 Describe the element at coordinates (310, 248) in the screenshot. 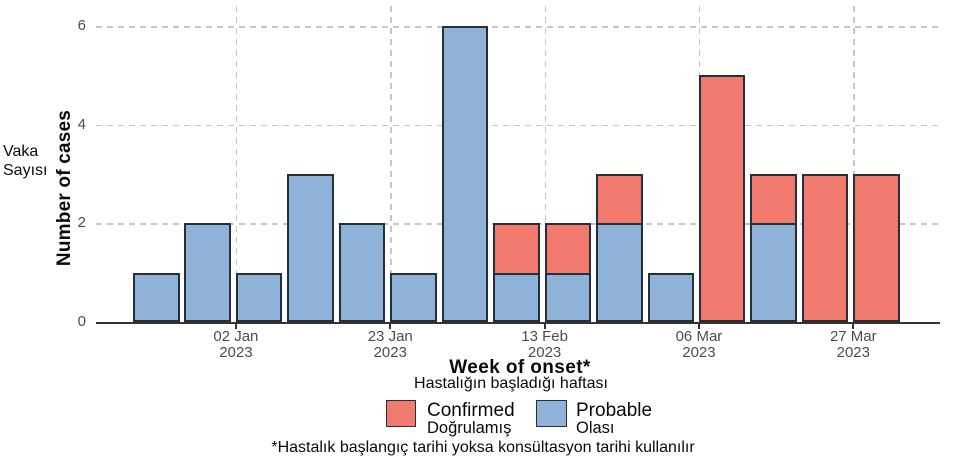

I see `bar-4-probable-segment` at that location.